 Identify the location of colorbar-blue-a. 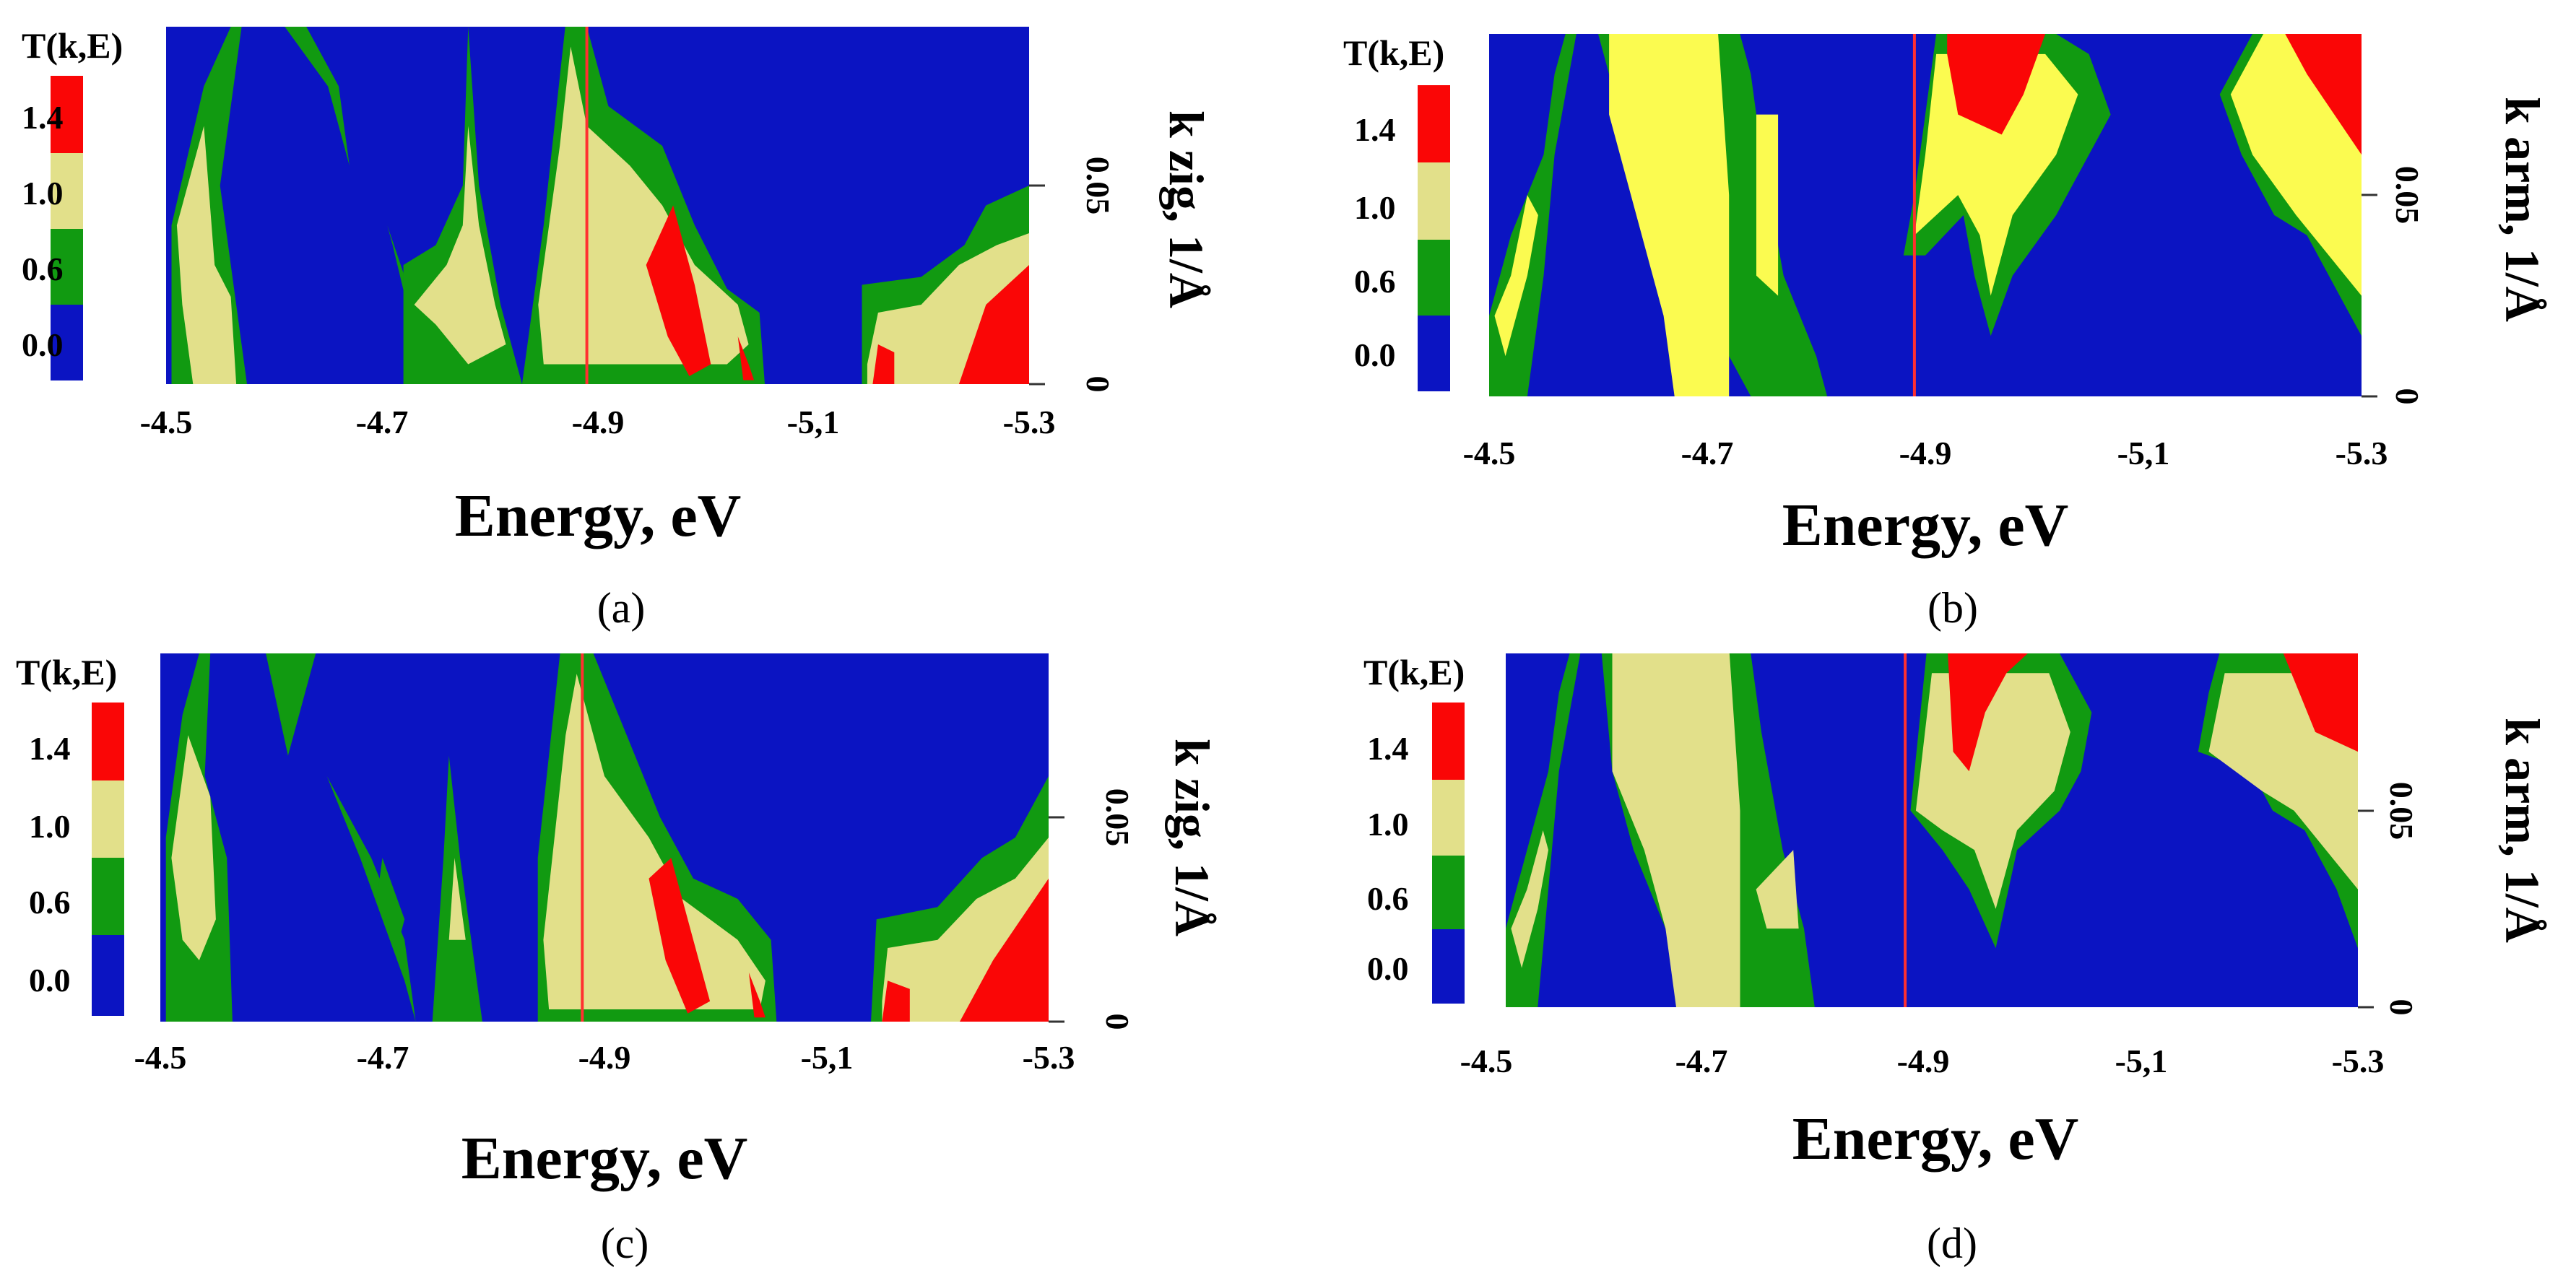
(67, 342).